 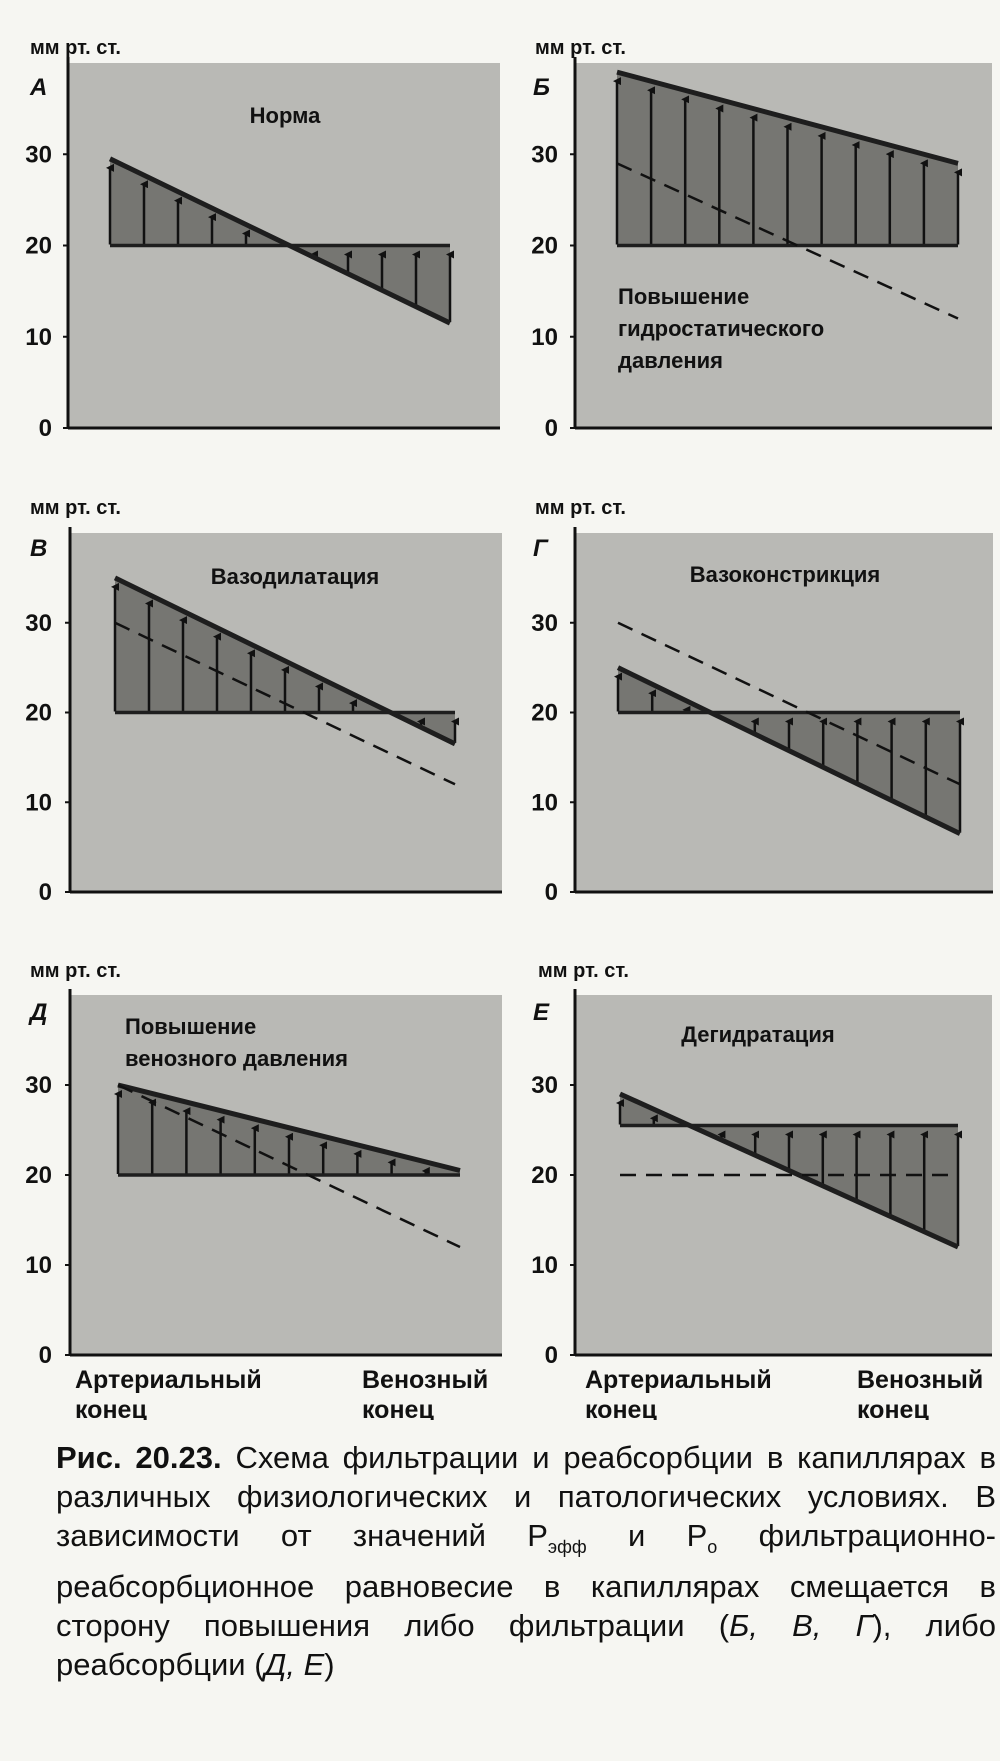 I want to click on caption-italic-1: Б, В, Г, so click(x=801, y=1626).